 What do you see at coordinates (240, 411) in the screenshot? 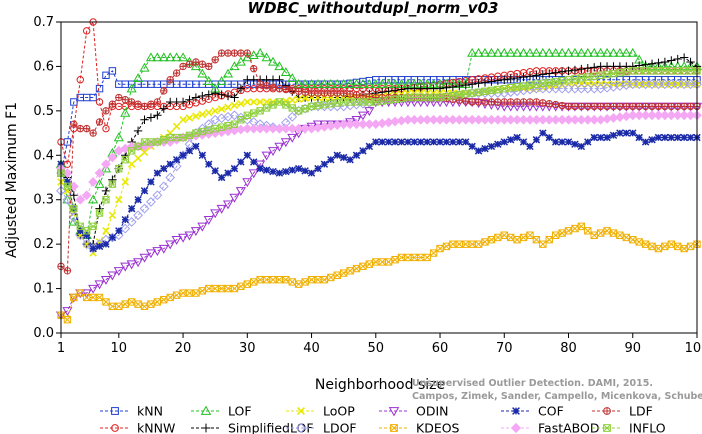
I see `legend-label: LOF` at bounding box center [240, 411].